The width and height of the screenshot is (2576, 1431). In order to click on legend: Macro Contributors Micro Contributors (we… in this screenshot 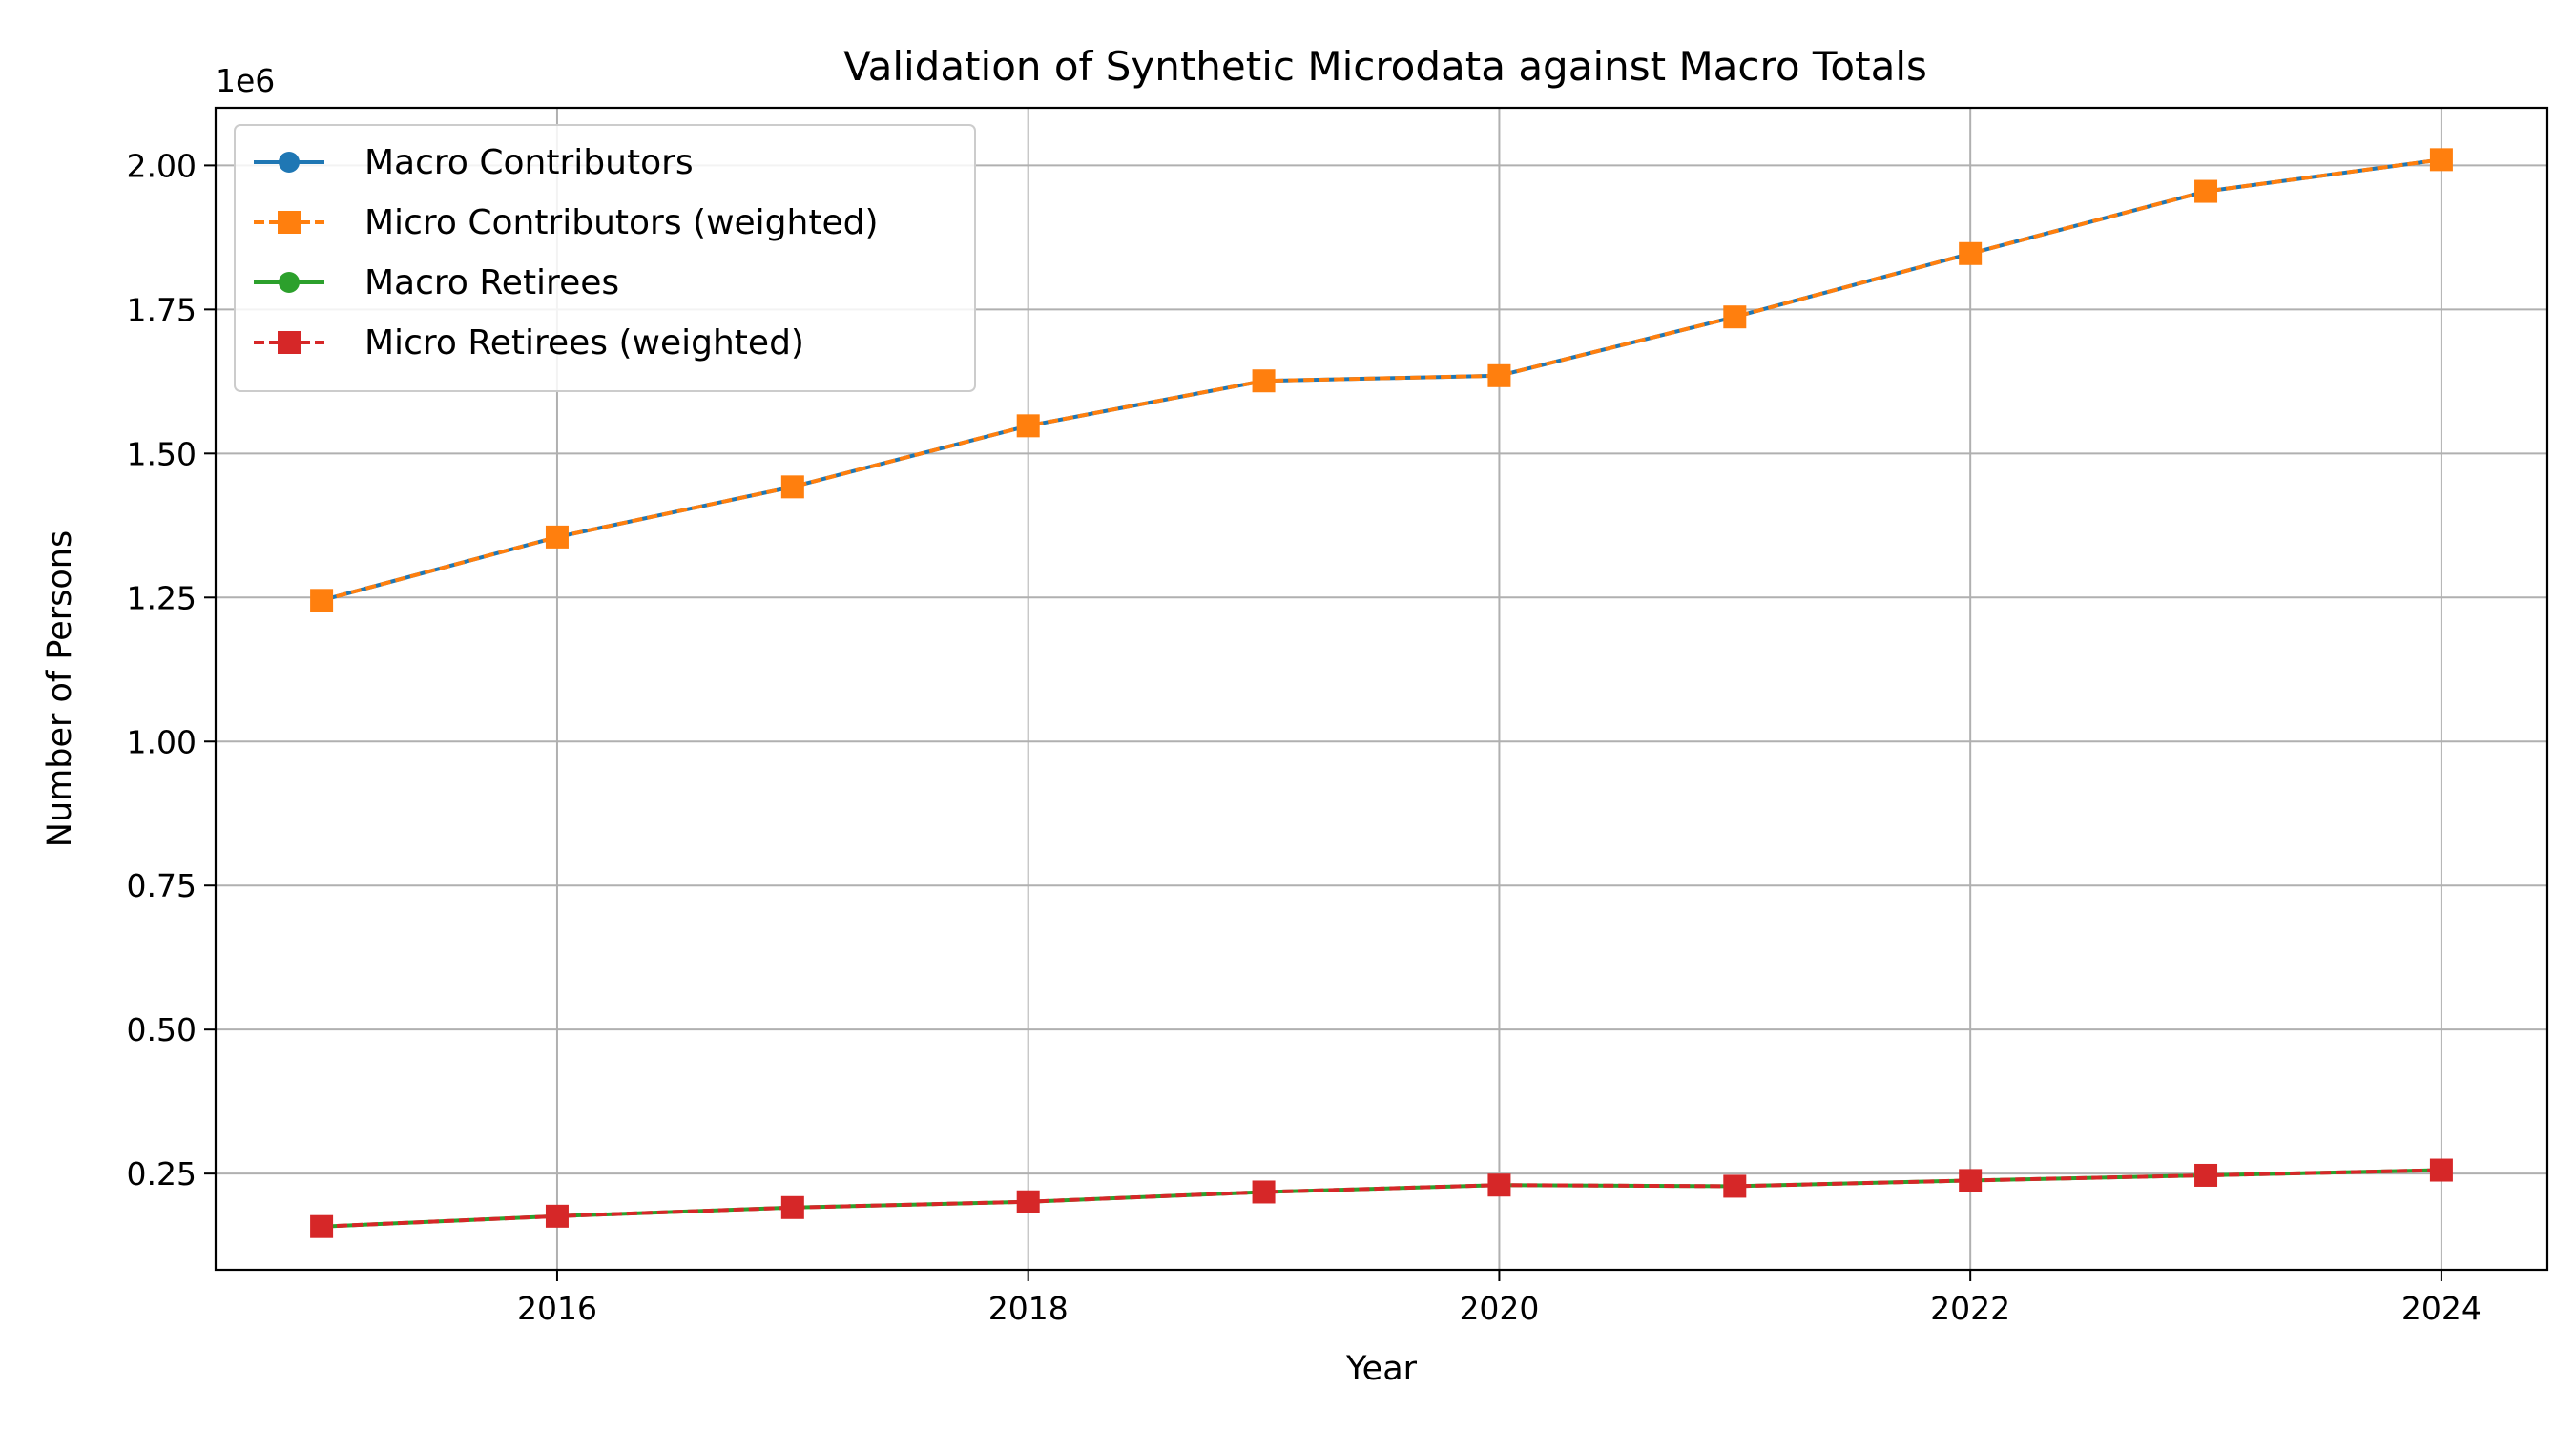, I will do `click(605, 258)`.